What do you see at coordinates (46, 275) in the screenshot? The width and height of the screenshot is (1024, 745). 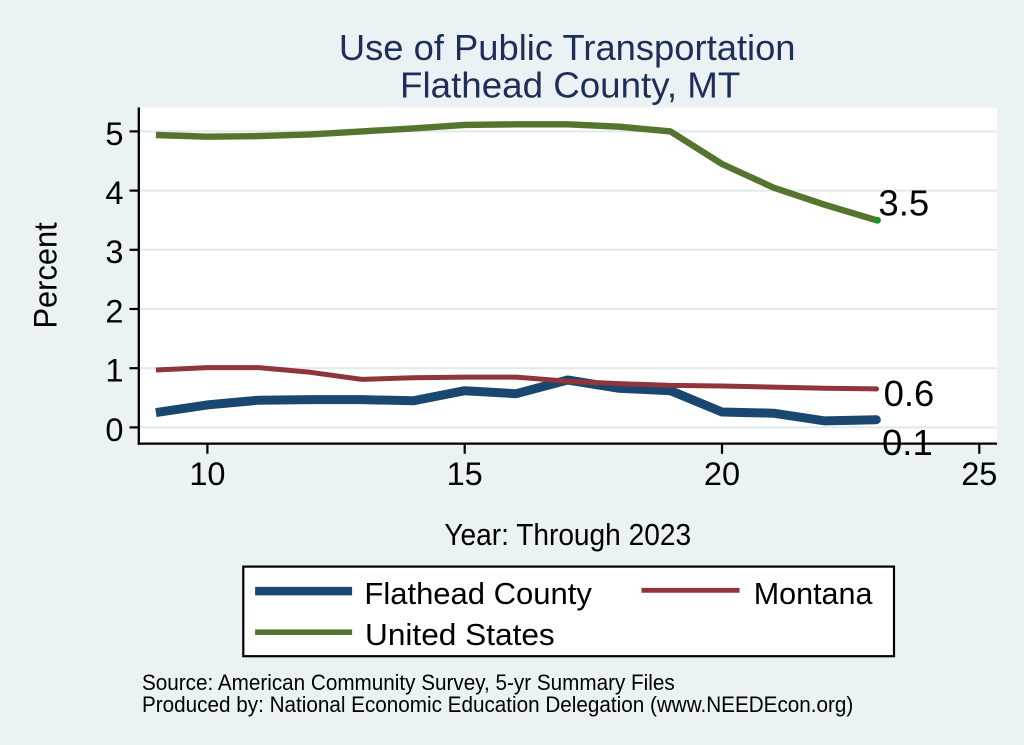 I see `svg-text: Percent` at bounding box center [46, 275].